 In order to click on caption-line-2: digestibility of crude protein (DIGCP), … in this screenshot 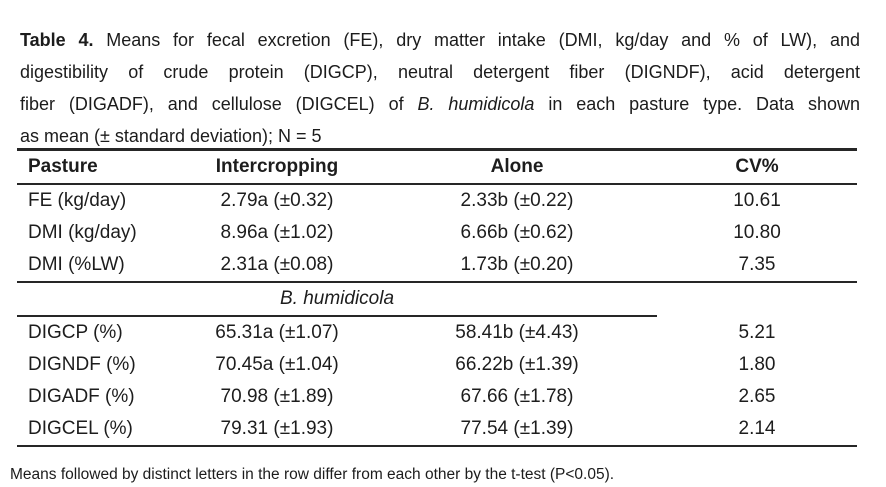, I will do `click(440, 72)`.